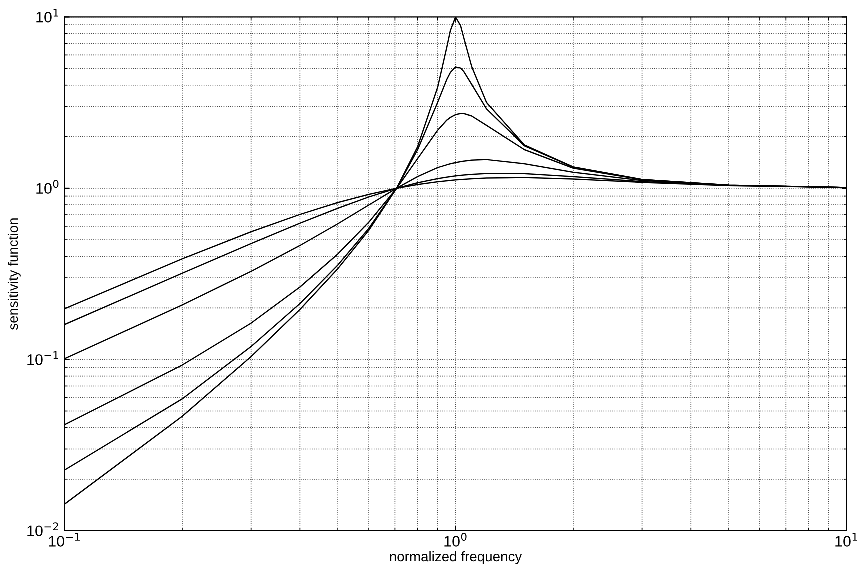 This screenshot has width=864, height=574. I want to click on x-tick-label: 10$^{1}$, so click(847, 540).